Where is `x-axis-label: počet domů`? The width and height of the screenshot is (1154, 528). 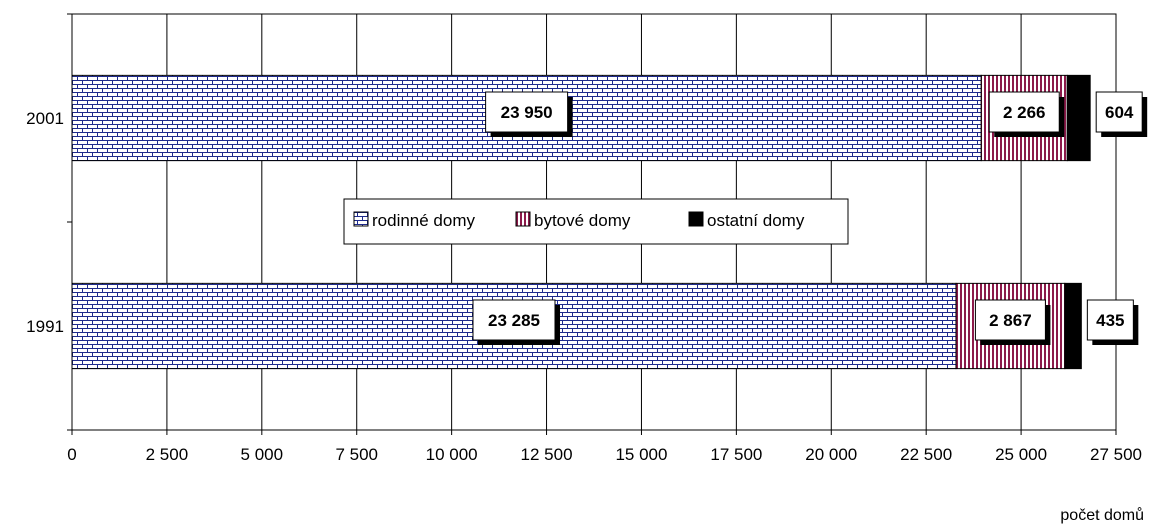
x-axis-label: počet domů is located at coordinates (1102, 515).